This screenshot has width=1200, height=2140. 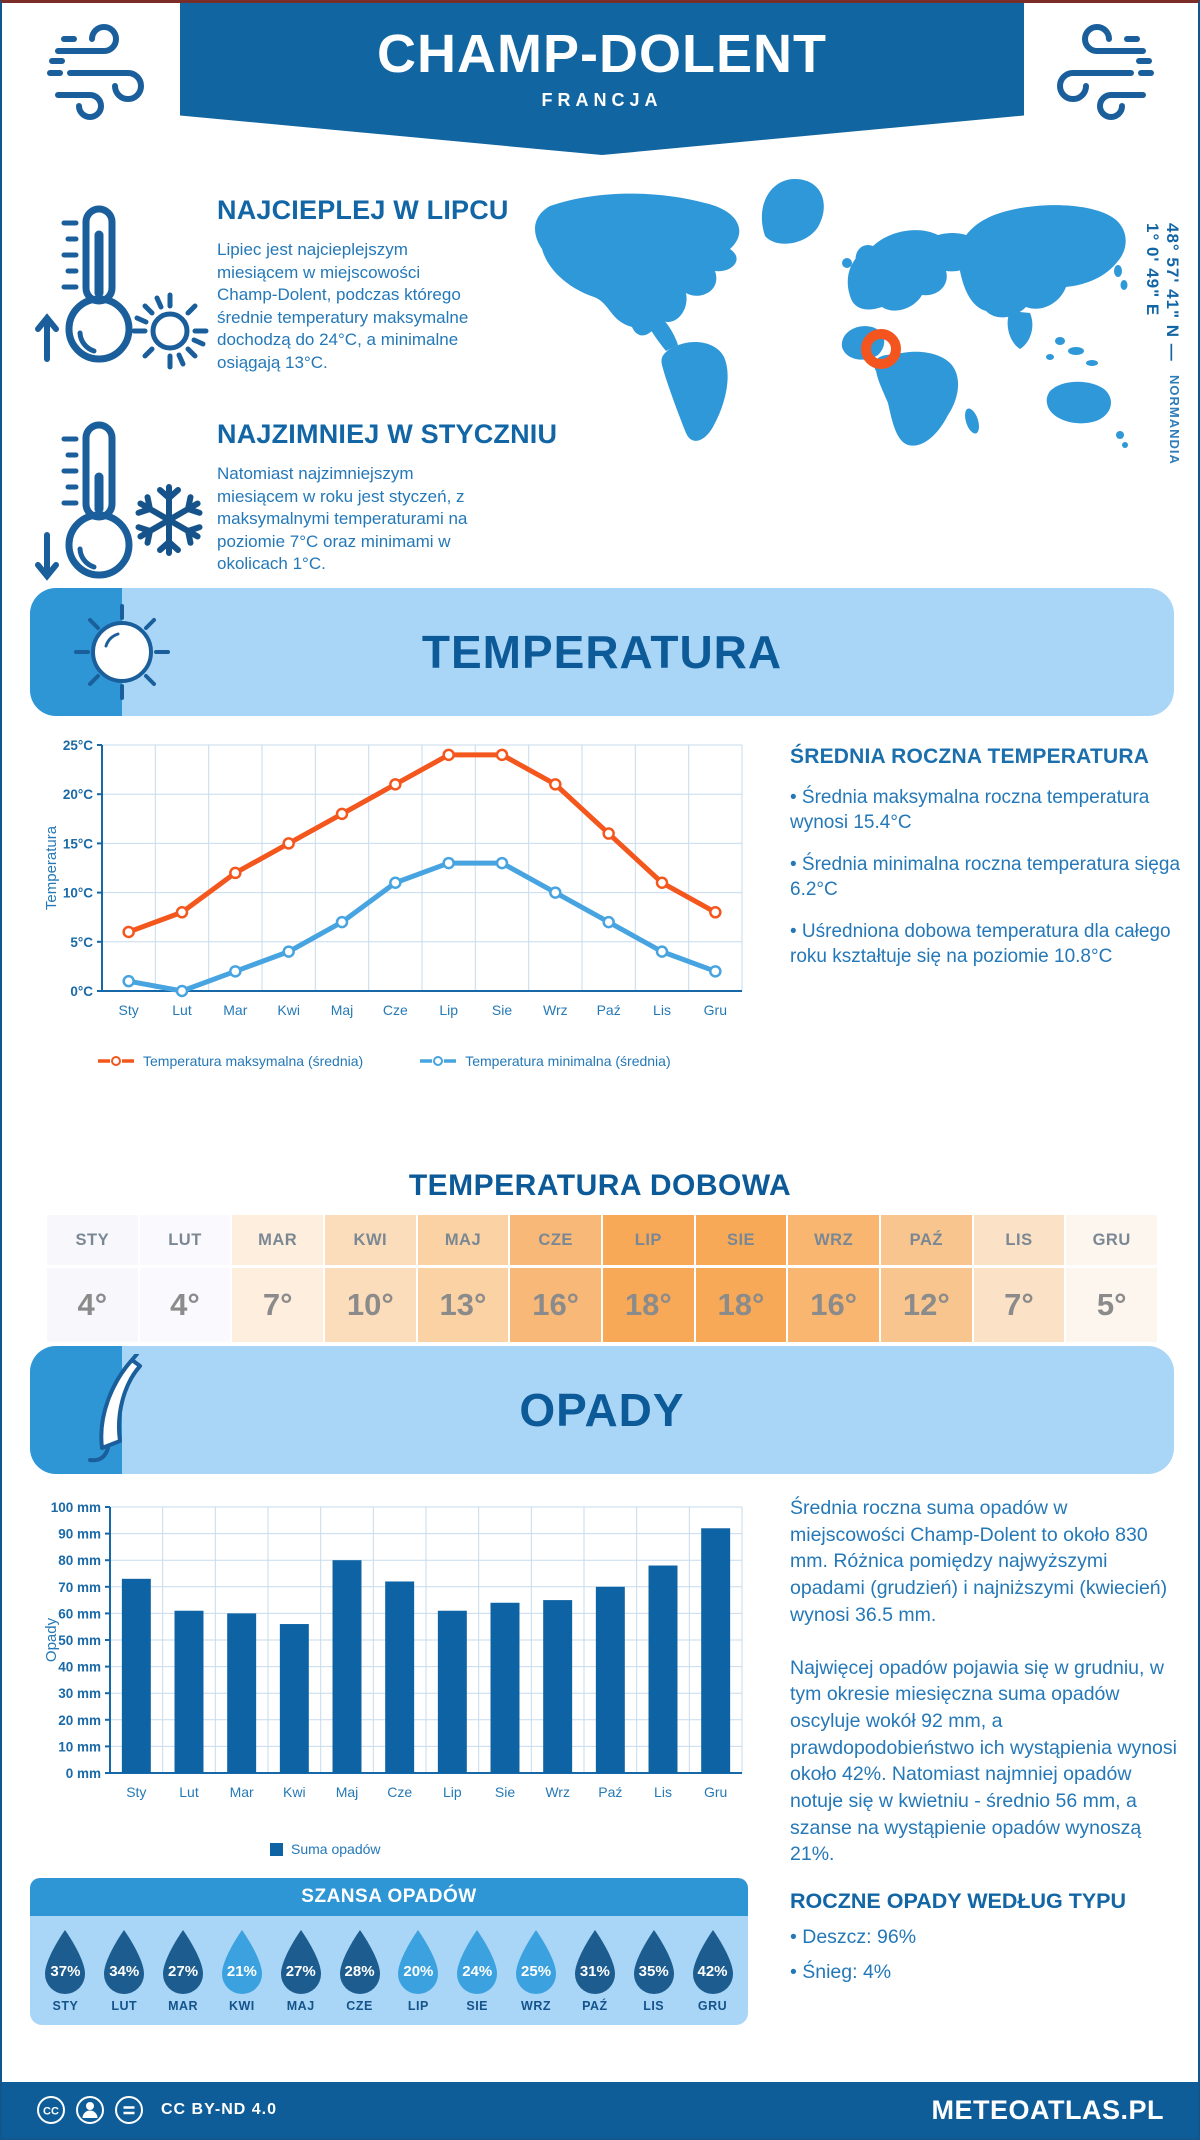 I want to click on y-tick-label: 15°C, so click(x=78, y=843).